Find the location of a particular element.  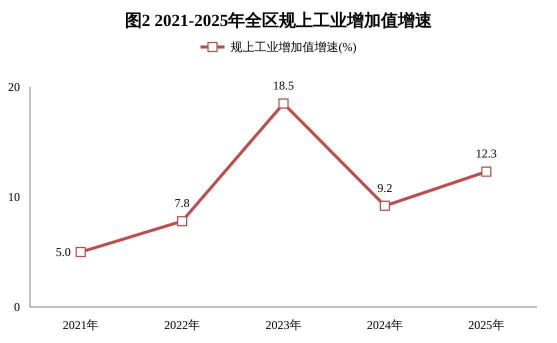

text: 12.3 is located at coordinates (486, 153).